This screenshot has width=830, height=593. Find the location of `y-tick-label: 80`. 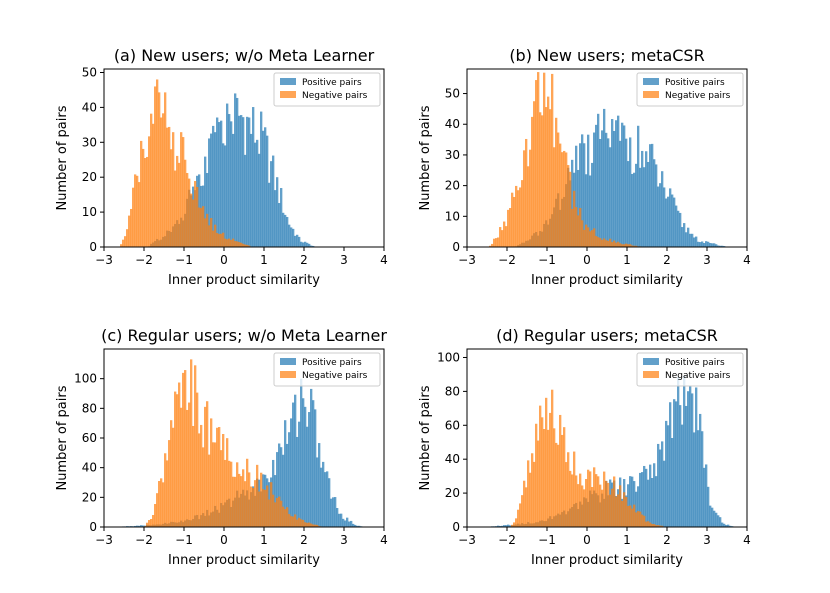

y-tick-label: 80 is located at coordinates (89, 408).